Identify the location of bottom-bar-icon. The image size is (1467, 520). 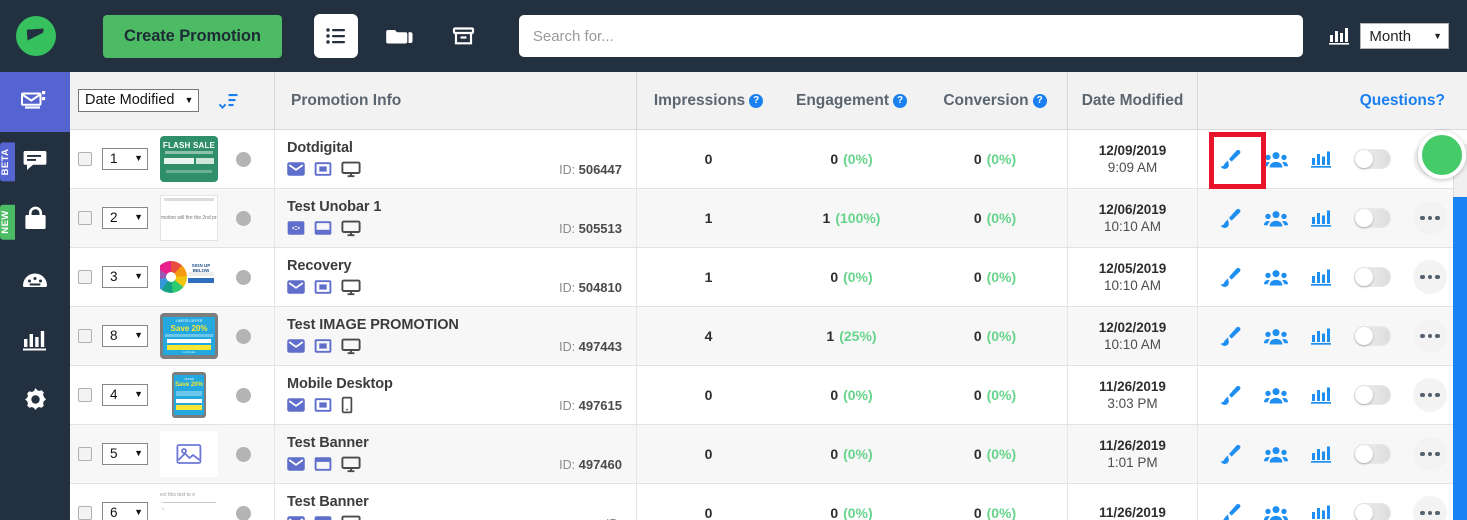
(323, 228).